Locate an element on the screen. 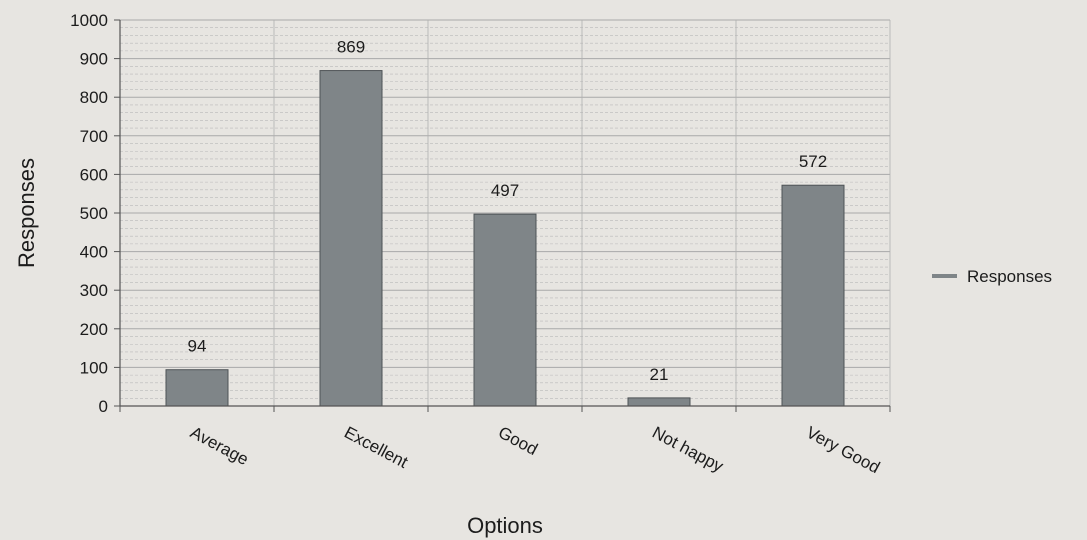  bar-not-happy is located at coordinates (659, 402).